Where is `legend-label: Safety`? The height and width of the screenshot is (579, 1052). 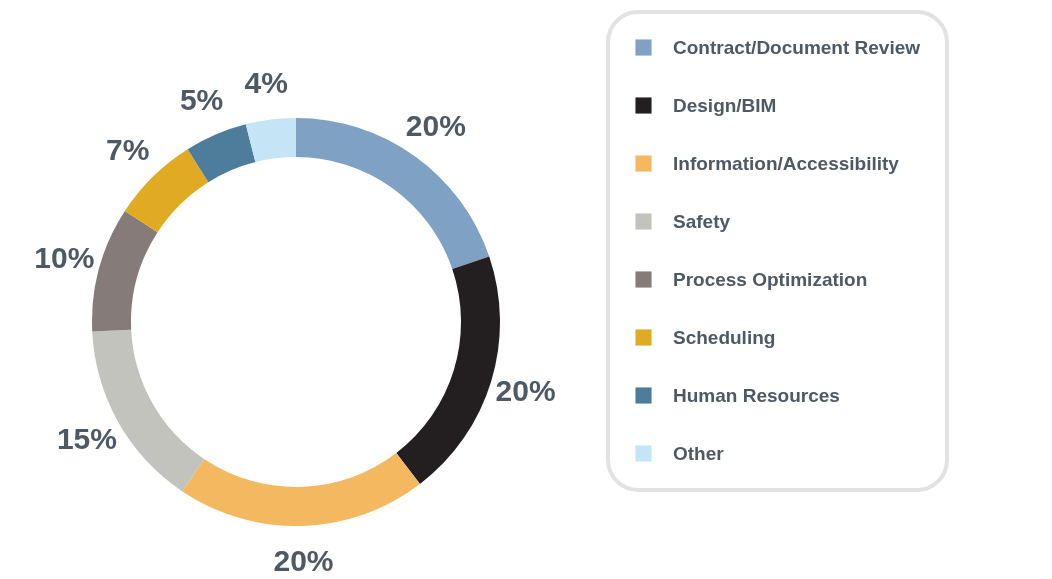 legend-label: Safety is located at coordinates (702, 221).